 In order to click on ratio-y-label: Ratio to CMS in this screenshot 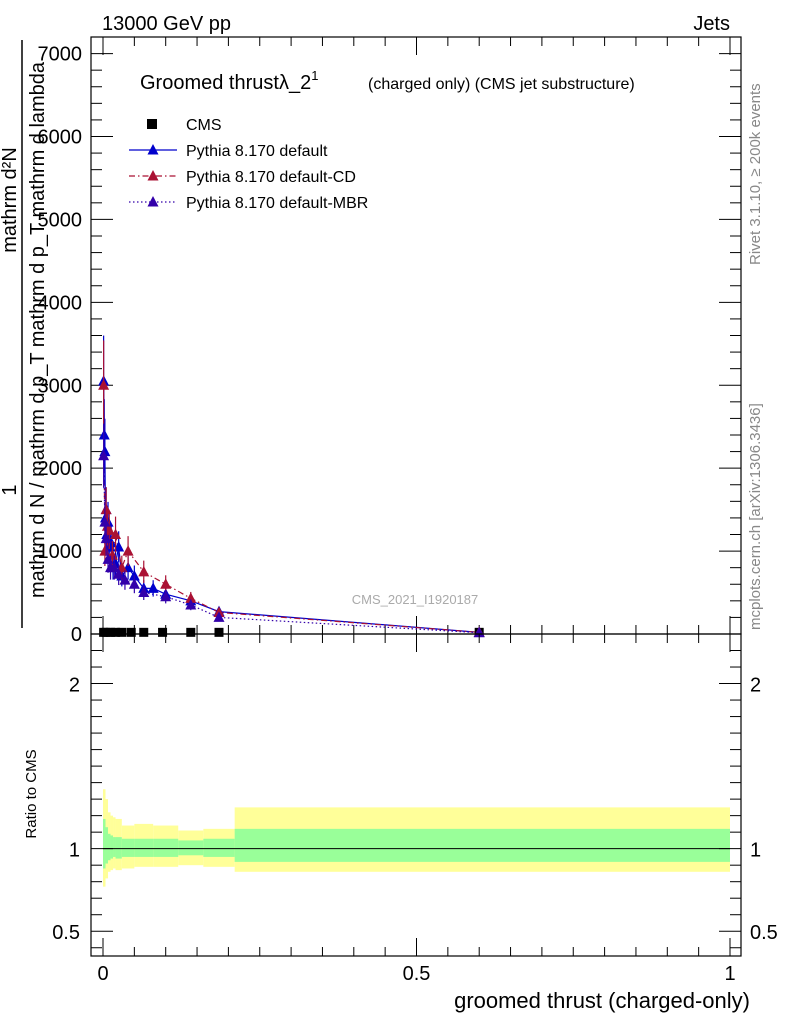, I will do `click(31, 793)`.